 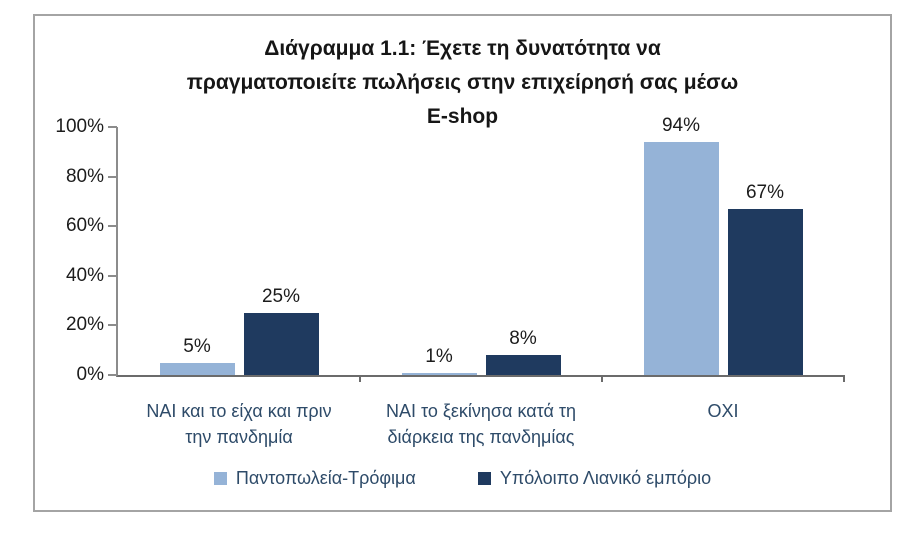 What do you see at coordinates (239, 411) in the screenshot?
I see `x-axis-category-label-line: ΝΑΙ και το είχα και πριν` at bounding box center [239, 411].